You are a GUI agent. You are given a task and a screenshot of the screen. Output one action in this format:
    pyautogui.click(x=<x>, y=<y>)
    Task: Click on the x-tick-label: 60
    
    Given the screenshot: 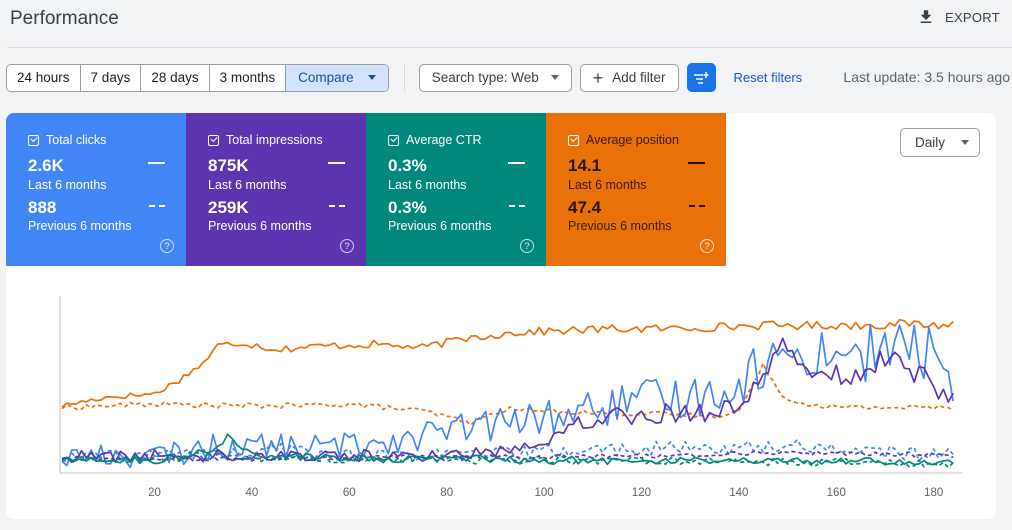 What is the action you would take?
    pyautogui.click(x=349, y=493)
    